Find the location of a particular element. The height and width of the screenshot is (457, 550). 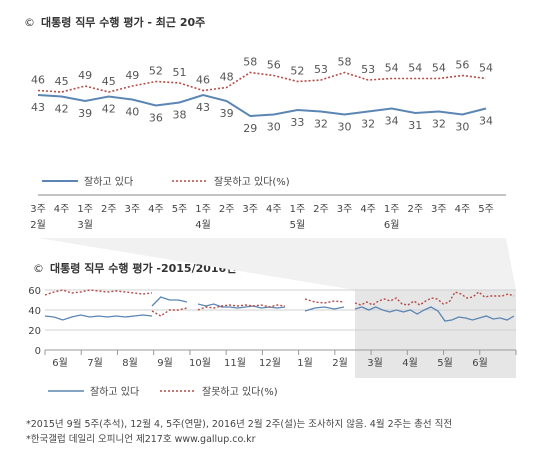

x-tick-month-label: 8월 is located at coordinates (130, 363).